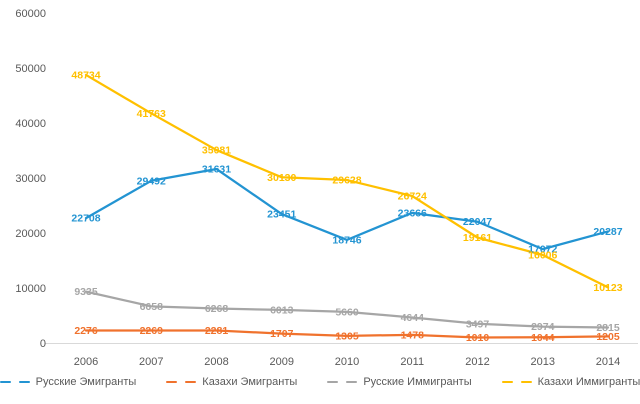  I want to click on legend-item-3: Казахи Иммигранты, so click(570, 382).